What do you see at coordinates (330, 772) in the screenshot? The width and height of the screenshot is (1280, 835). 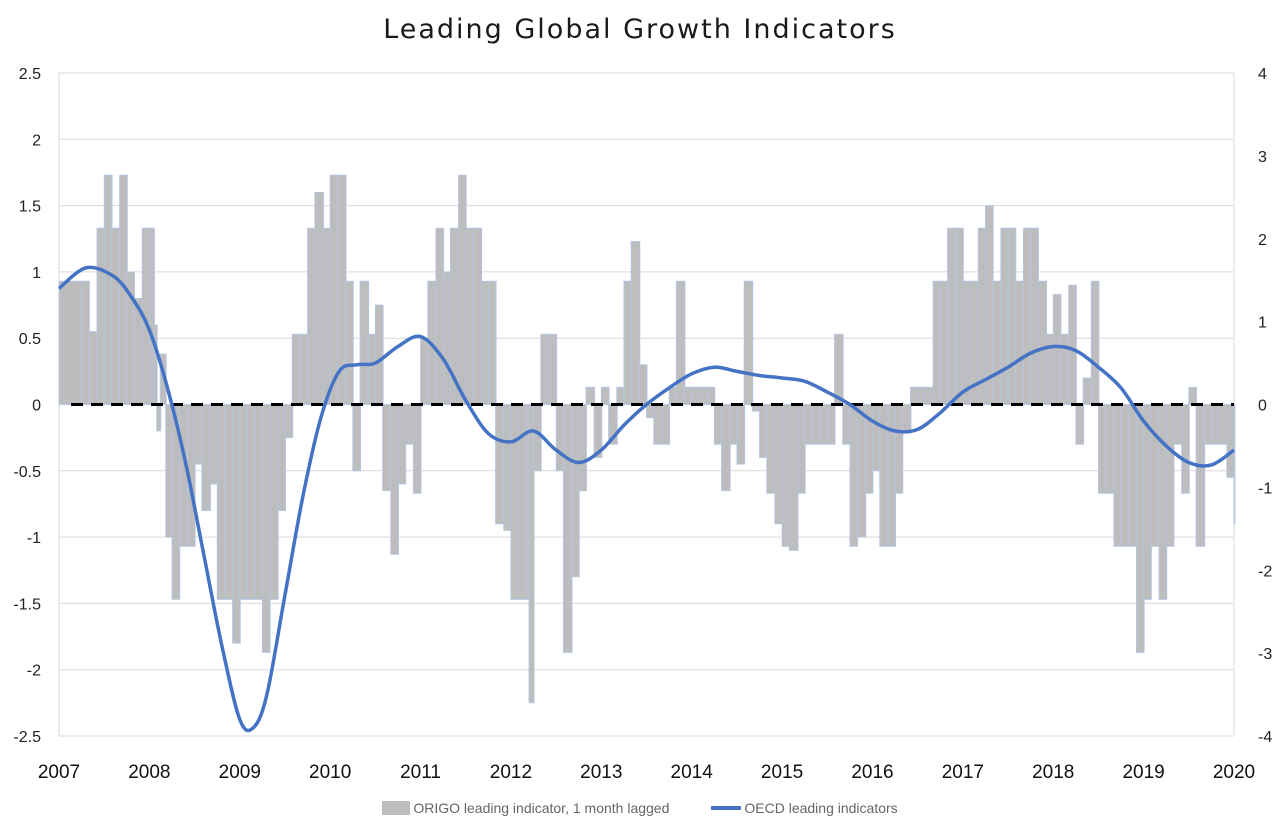 I see `x-tick-label: 2010` at bounding box center [330, 772].